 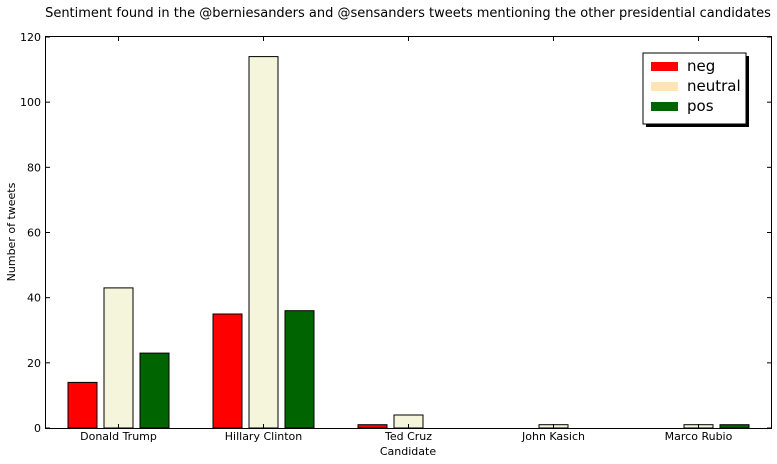 I want to click on legend-label-neg: neg, so click(x=701, y=66).